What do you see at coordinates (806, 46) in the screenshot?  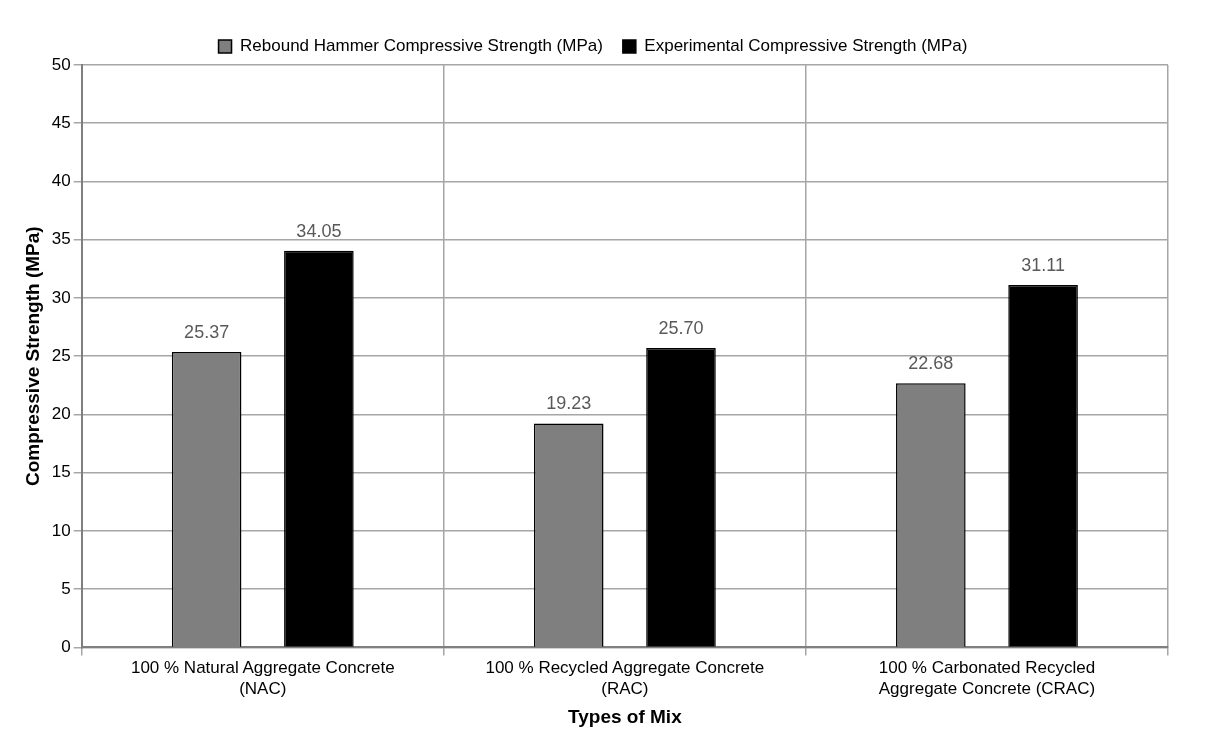 I see `legend-label: Experimental Compressive Strength (MPa)` at bounding box center [806, 46].